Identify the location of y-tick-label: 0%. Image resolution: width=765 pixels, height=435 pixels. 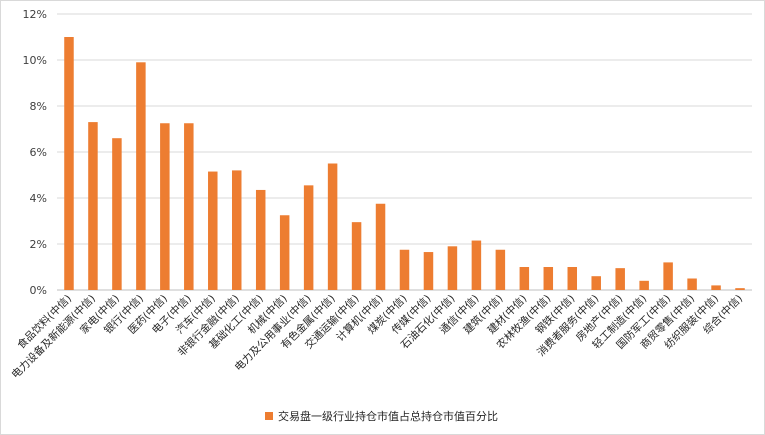
(38, 290).